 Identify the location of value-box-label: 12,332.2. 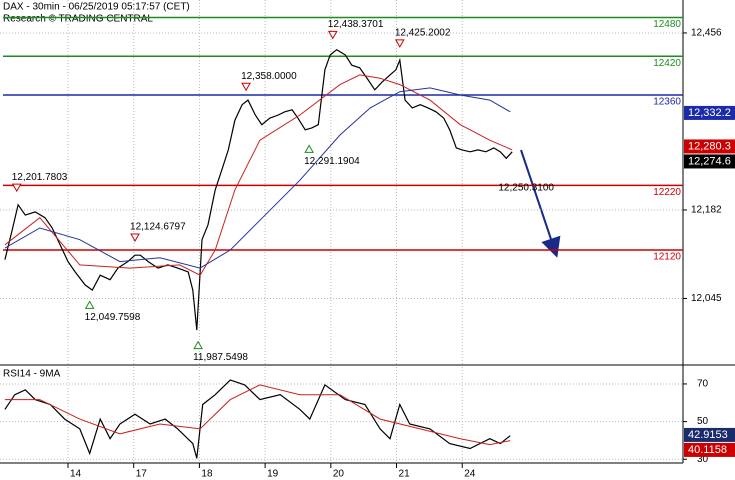
(709, 113).